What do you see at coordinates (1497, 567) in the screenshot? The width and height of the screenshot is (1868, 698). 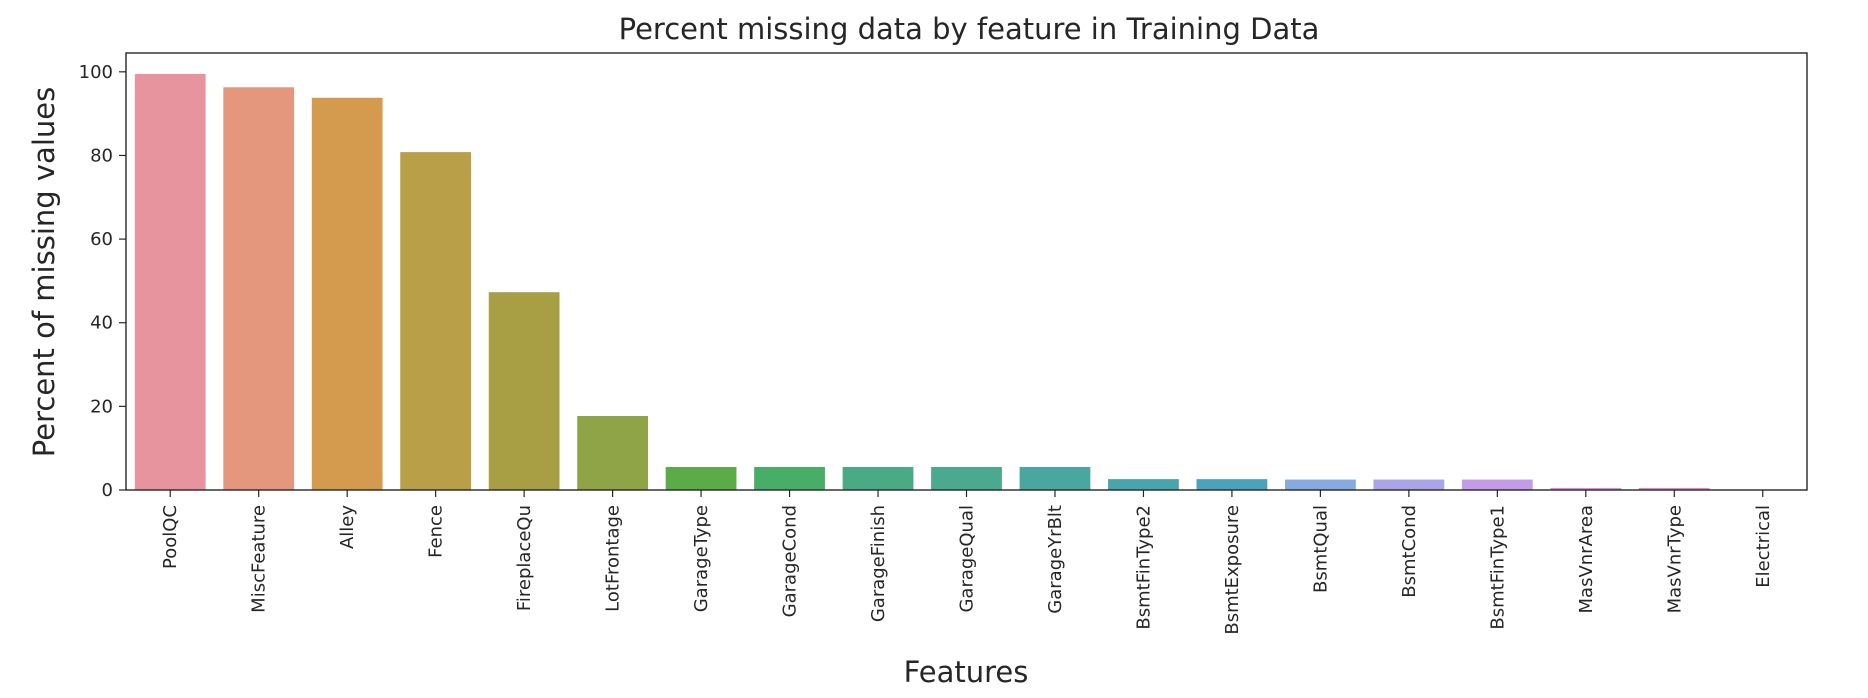 I see `x-tick-label-BsmtFinType1: BsmtFinType1` at bounding box center [1497, 567].